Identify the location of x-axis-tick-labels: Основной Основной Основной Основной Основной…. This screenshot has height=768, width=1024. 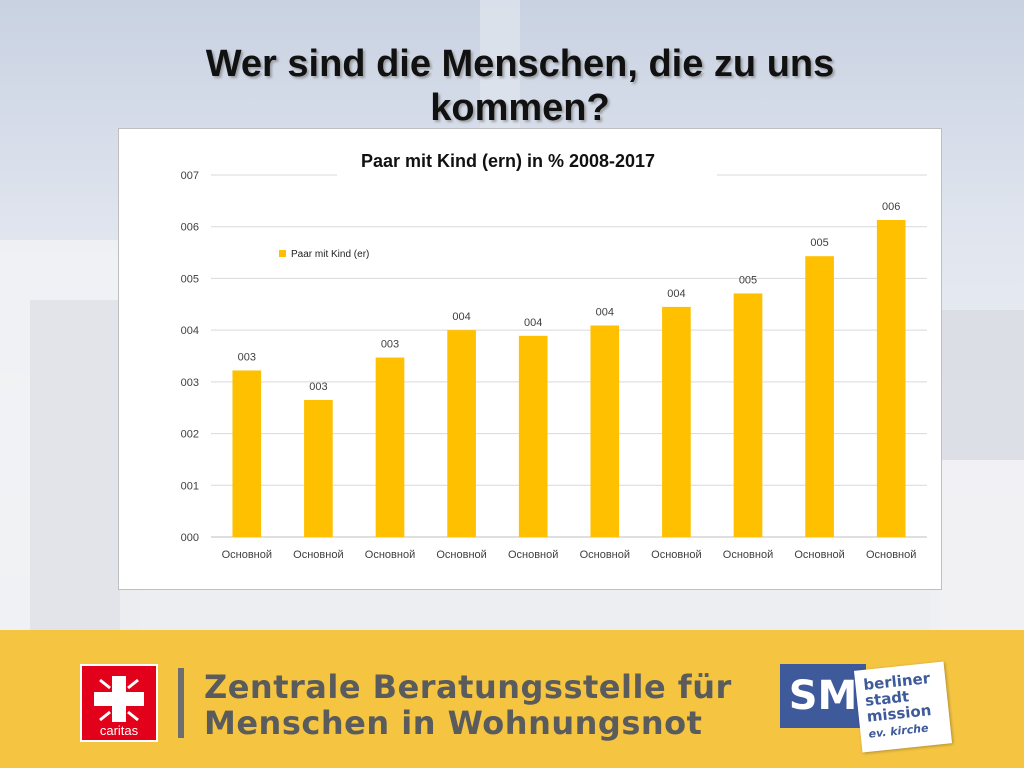
(569, 555).